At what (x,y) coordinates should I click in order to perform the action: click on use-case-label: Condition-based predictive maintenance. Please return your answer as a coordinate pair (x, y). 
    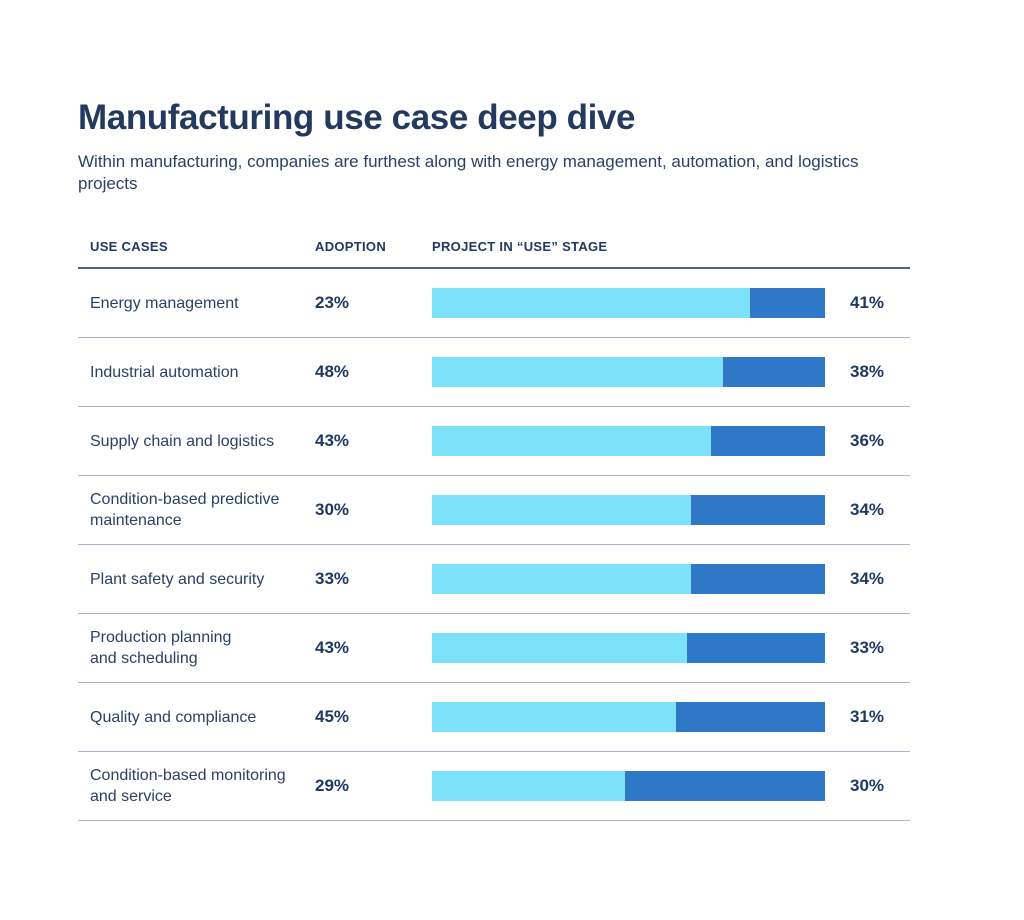
    Looking at the image, I should click on (185, 510).